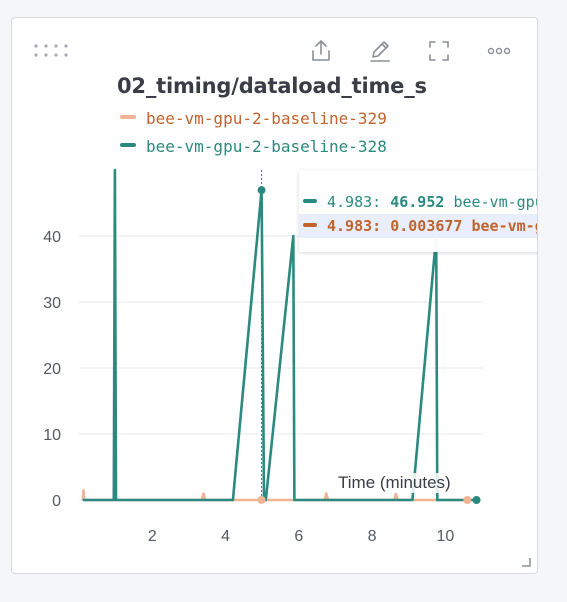 The image size is (567, 602). Describe the element at coordinates (56, 501) in the screenshot. I see `y-tick-label: 0` at that location.